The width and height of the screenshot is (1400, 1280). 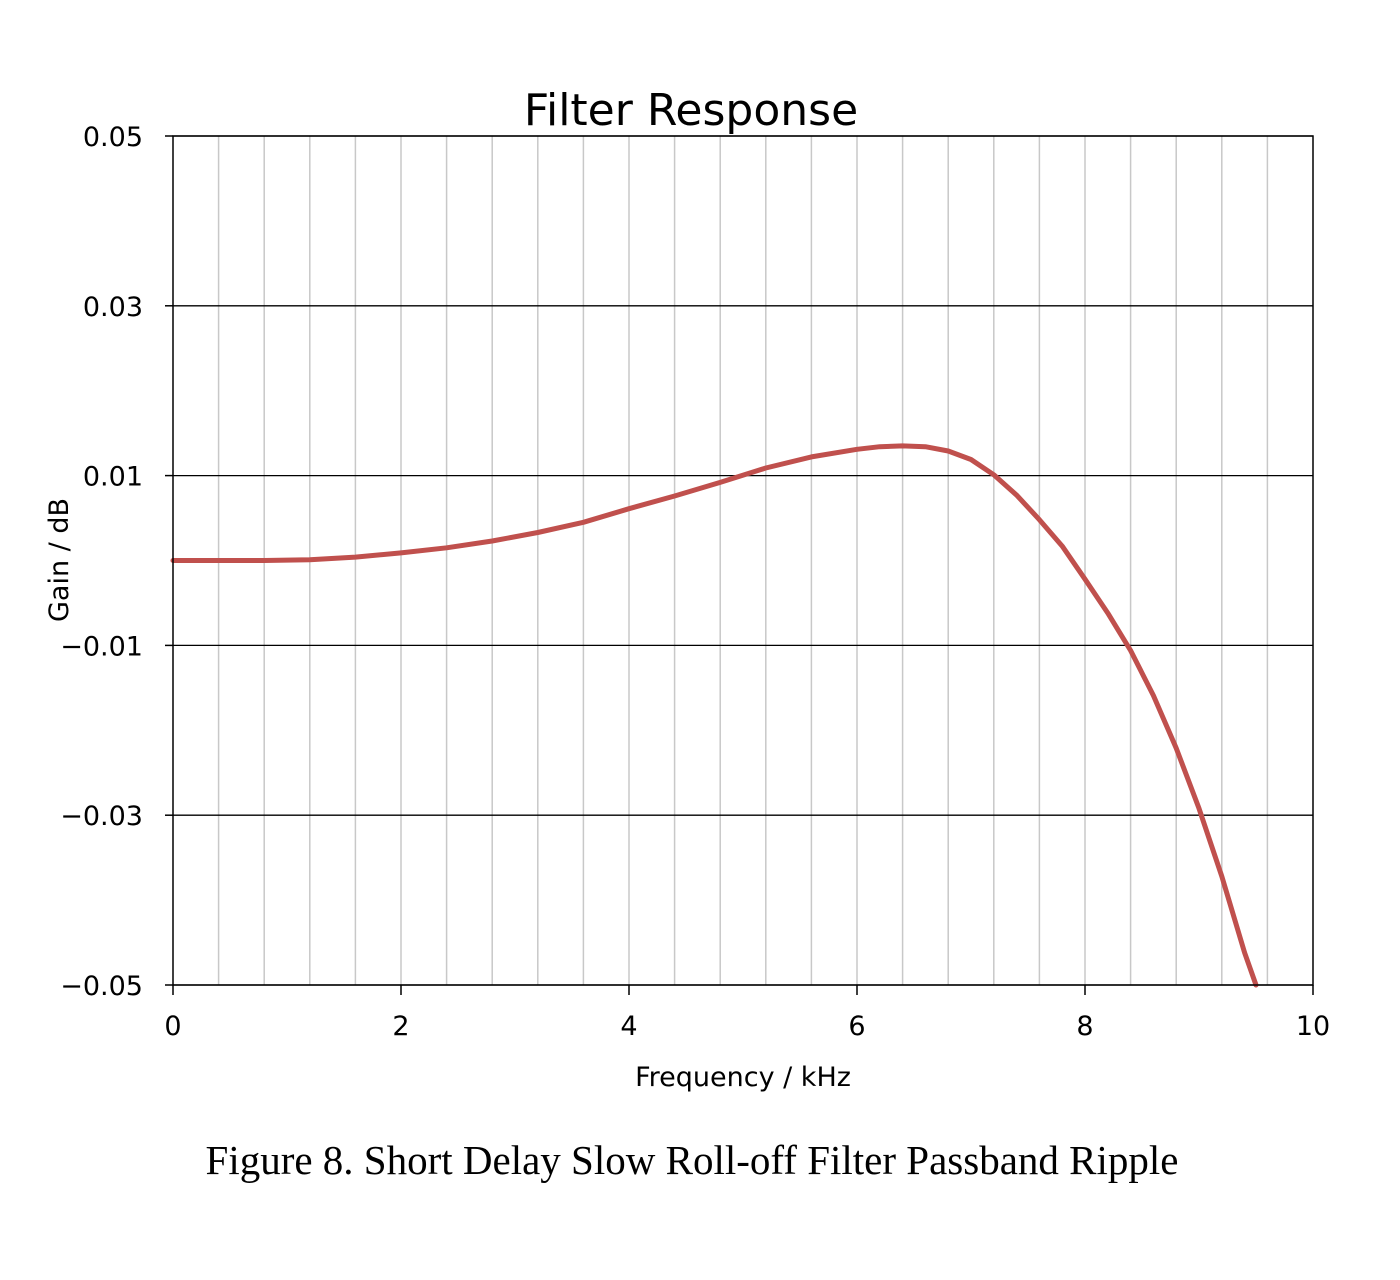 What do you see at coordinates (101, 646) in the screenshot?
I see `y-tick-label: −0.01` at bounding box center [101, 646].